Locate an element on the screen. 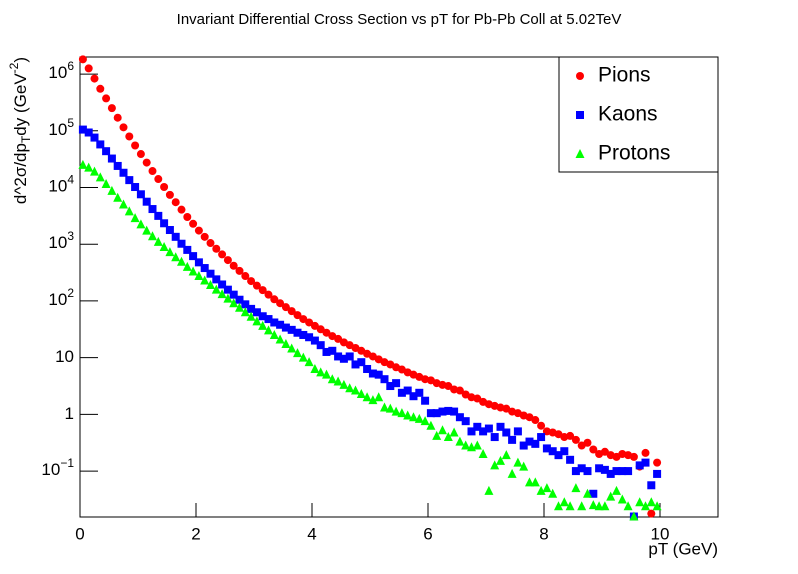  y-label-part: d^2σ/dp is located at coordinates (20, 173).